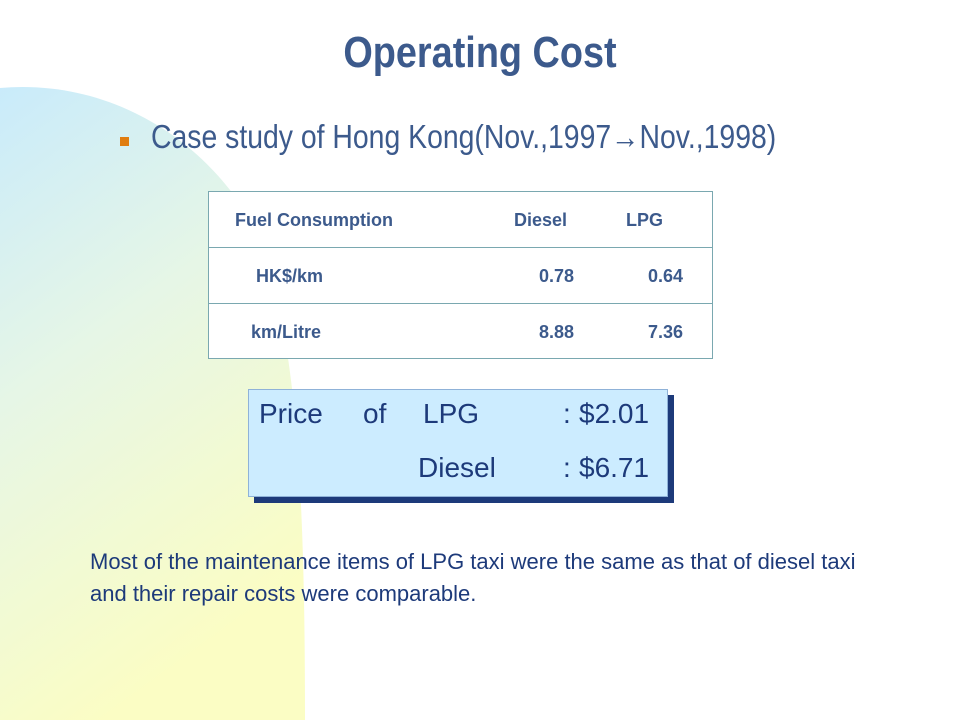  I want to click on table-row: HK$/km 0.78 0.64, so click(460, 276).